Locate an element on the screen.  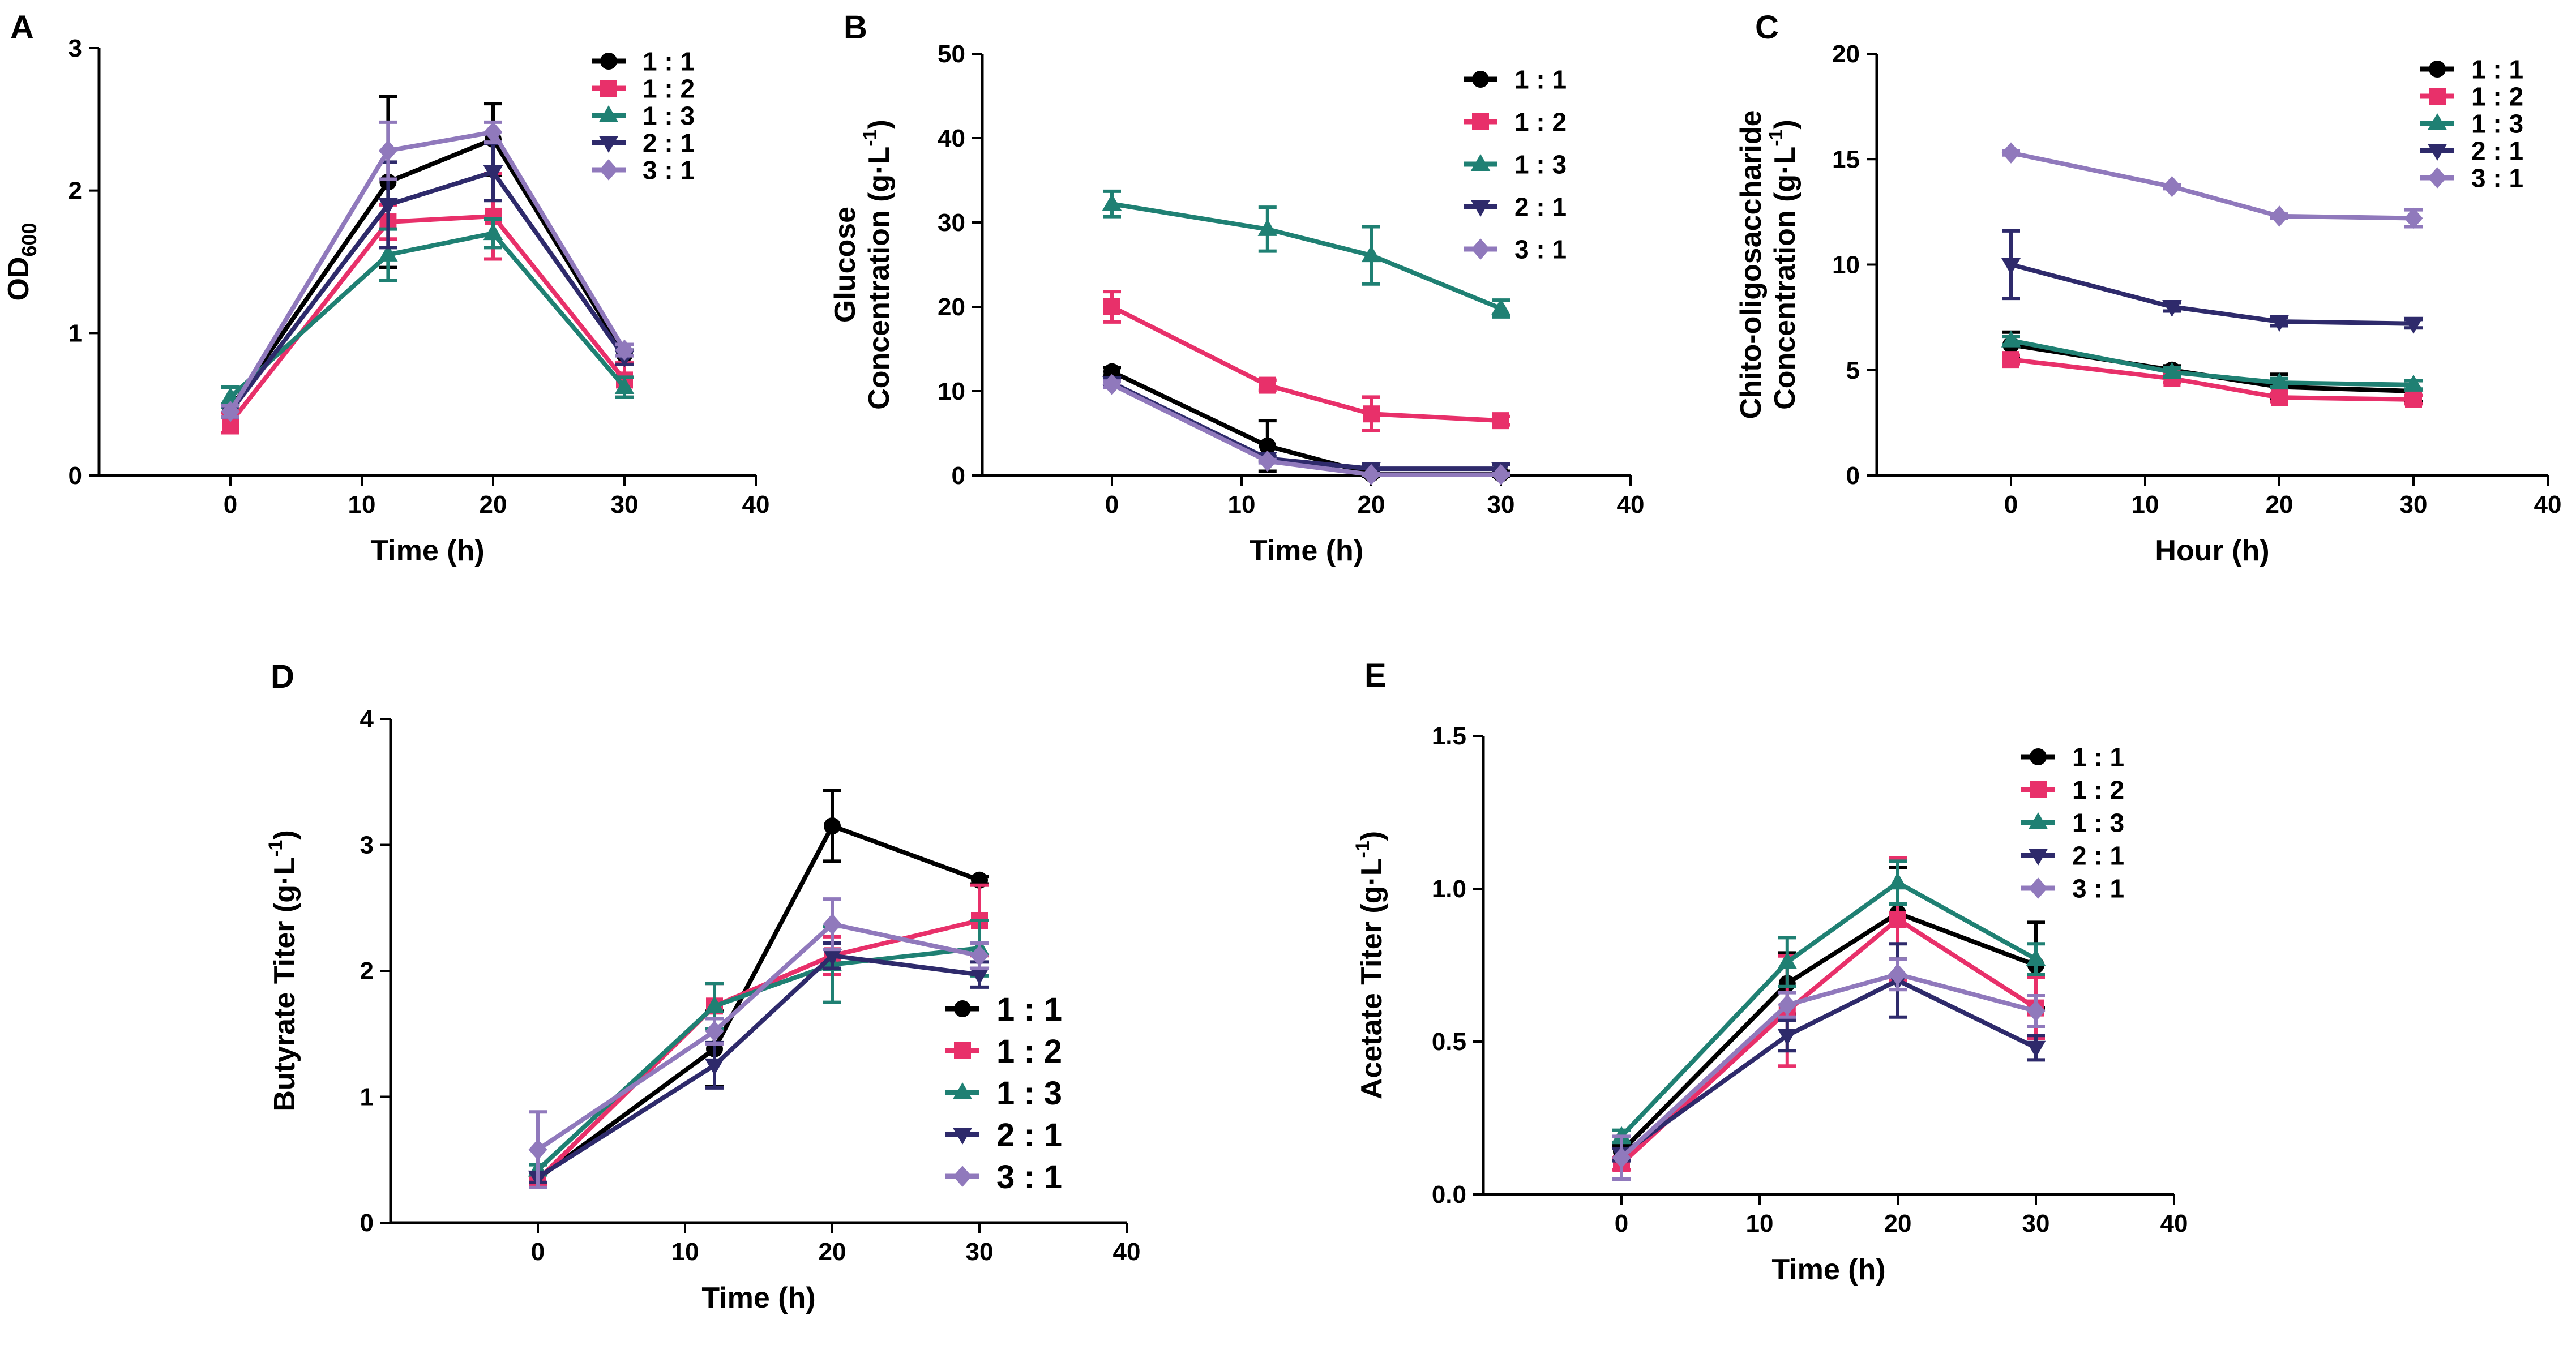
legend-label: 3 : 1 is located at coordinates (1029, 1177).